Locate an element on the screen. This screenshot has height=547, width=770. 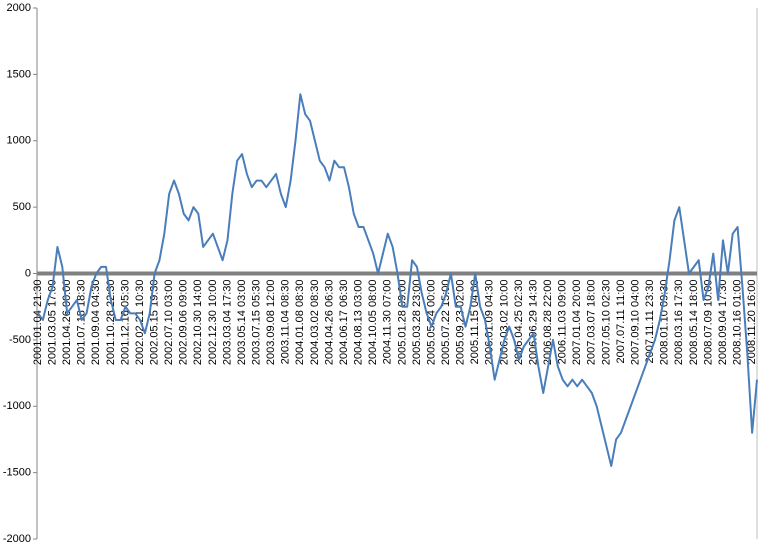
x-tick-label: 2008.10.16 01:00 is located at coordinates (737, 323).